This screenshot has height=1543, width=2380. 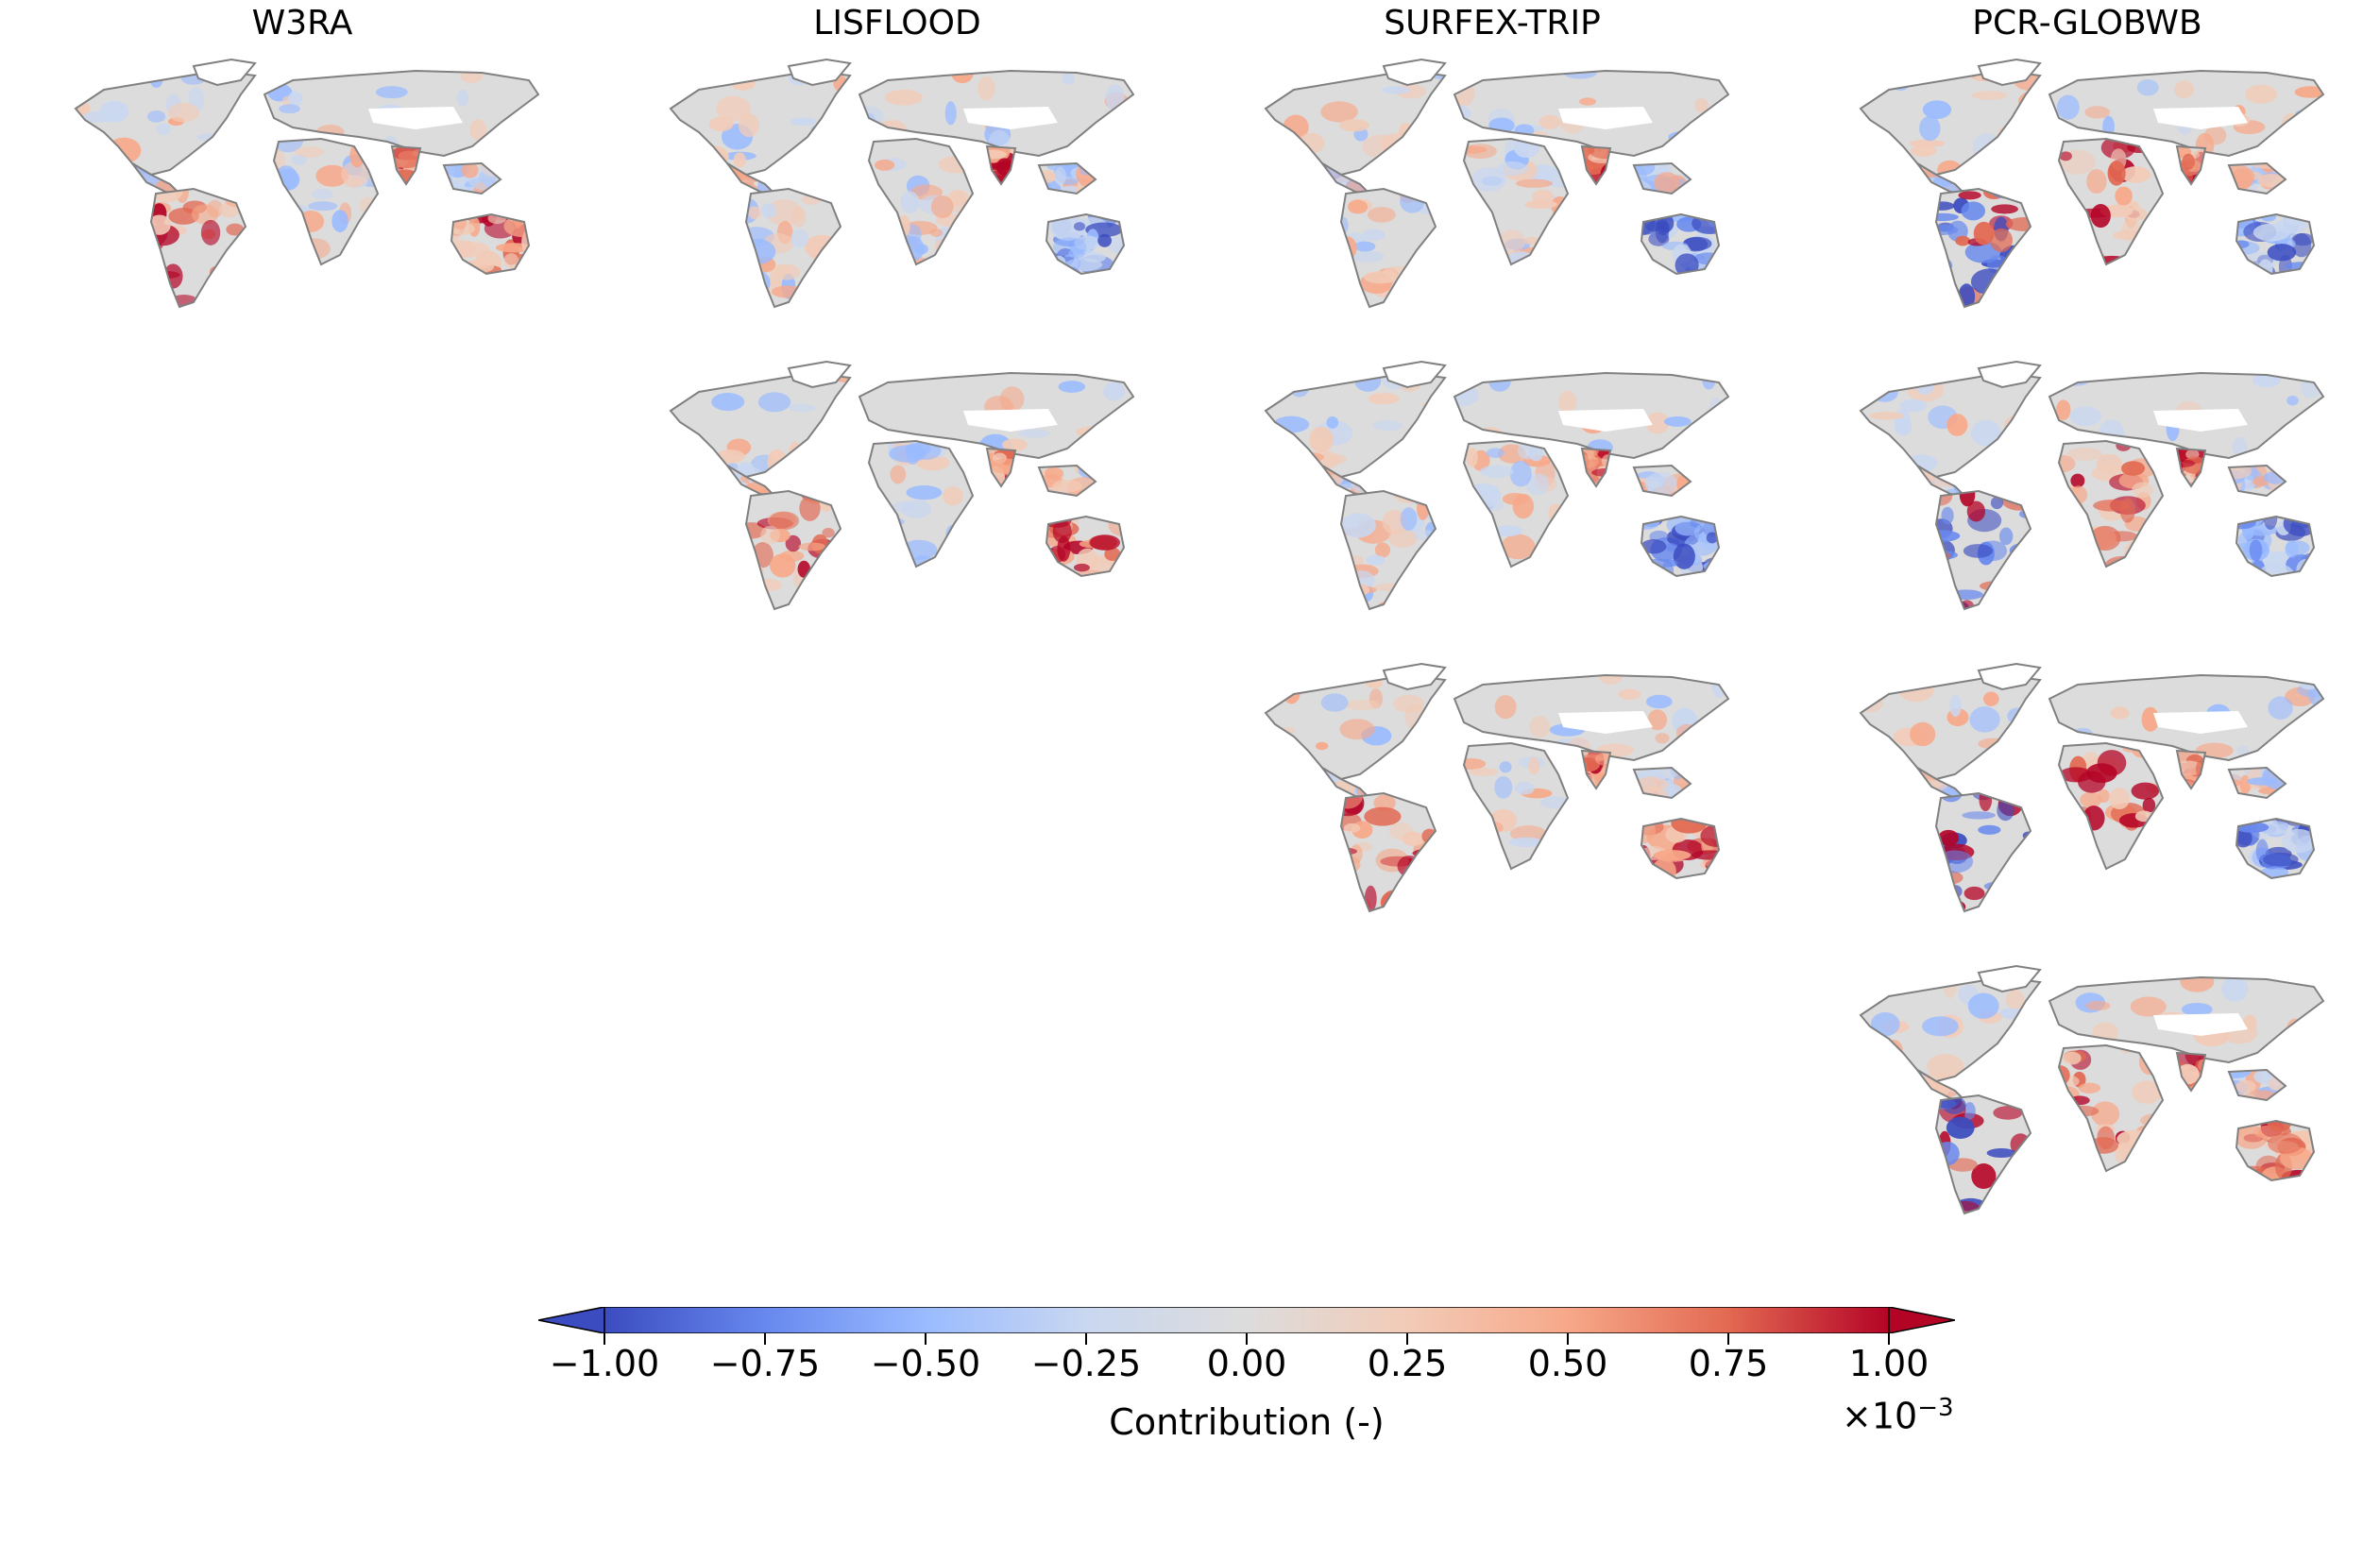 I want to click on colorbar-label: Contribution (-), so click(x=1247, y=1422).